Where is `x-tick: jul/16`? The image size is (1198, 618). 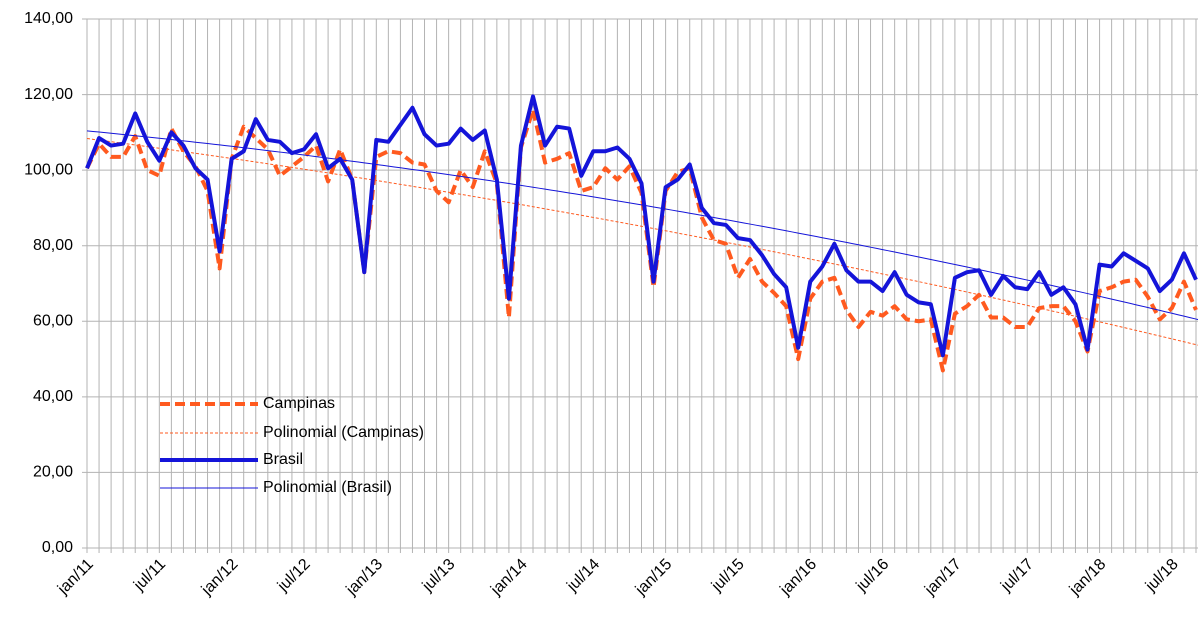 x-tick: jul/16 is located at coordinates (873, 576).